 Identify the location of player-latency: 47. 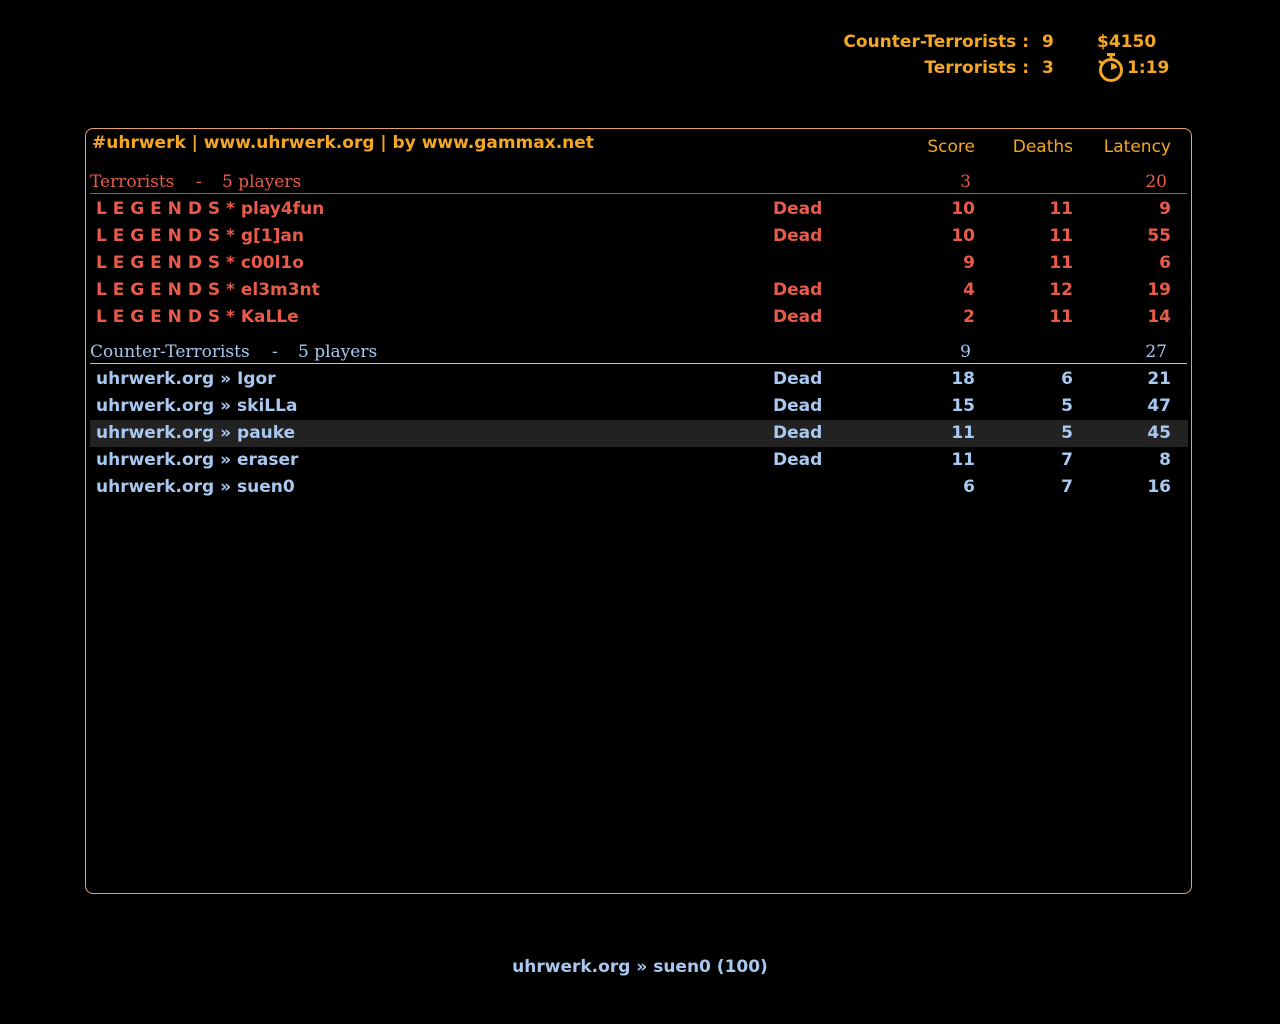
(1159, 406).